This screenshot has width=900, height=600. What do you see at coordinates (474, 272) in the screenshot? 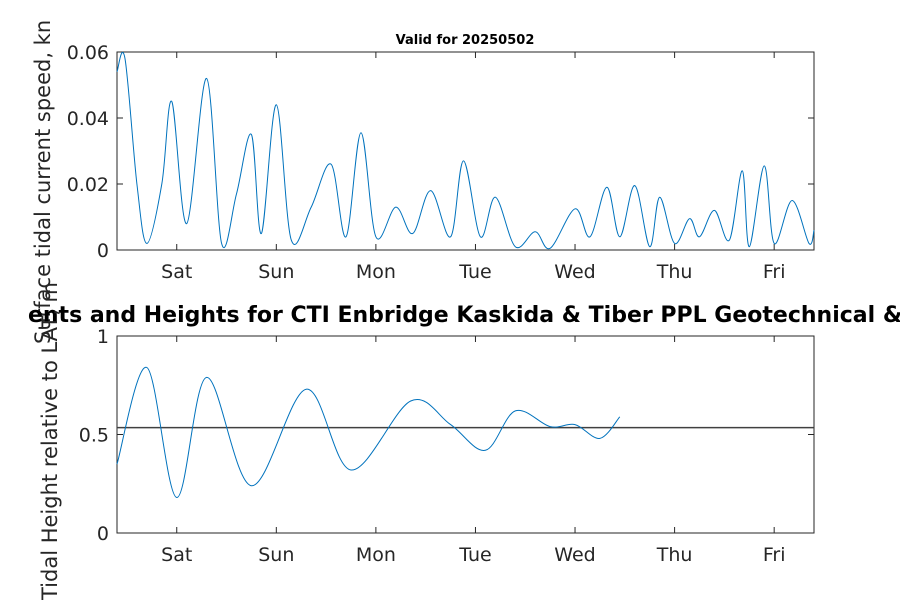
I see `current-speed-x-tick-label: Tue` at bounding box center [474, 272].